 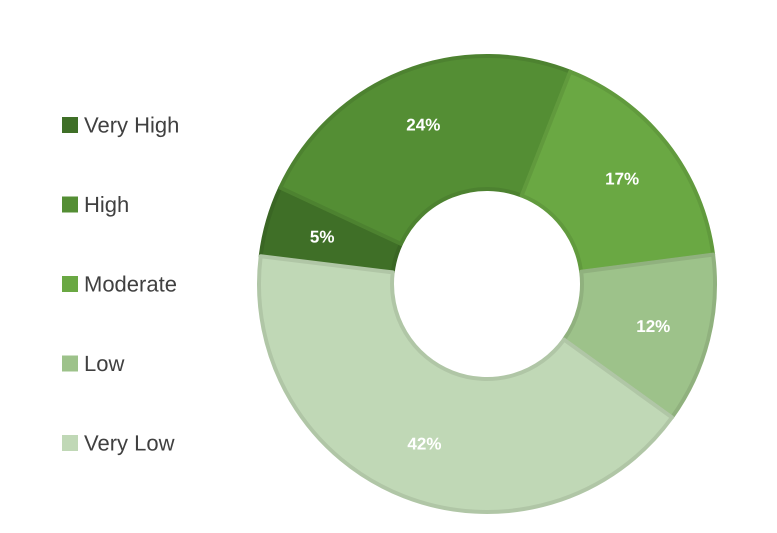 What do you see at coordinates (104, 363) in the screenshot?
I see `legend-label: Low` at bounding box center [104, 363].